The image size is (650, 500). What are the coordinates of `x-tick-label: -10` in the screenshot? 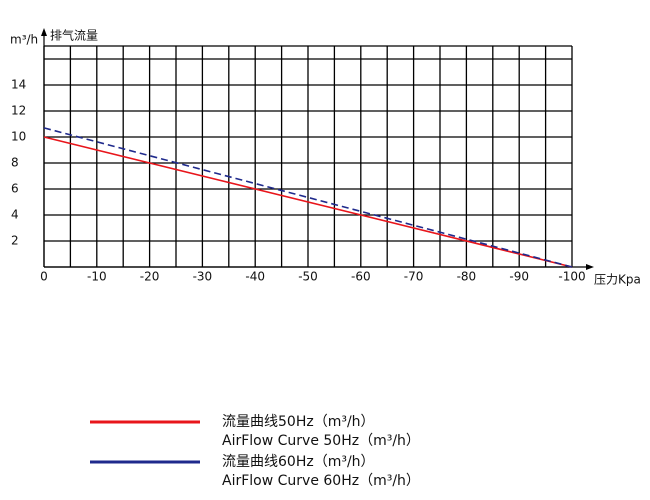 It's located at (97, 277).